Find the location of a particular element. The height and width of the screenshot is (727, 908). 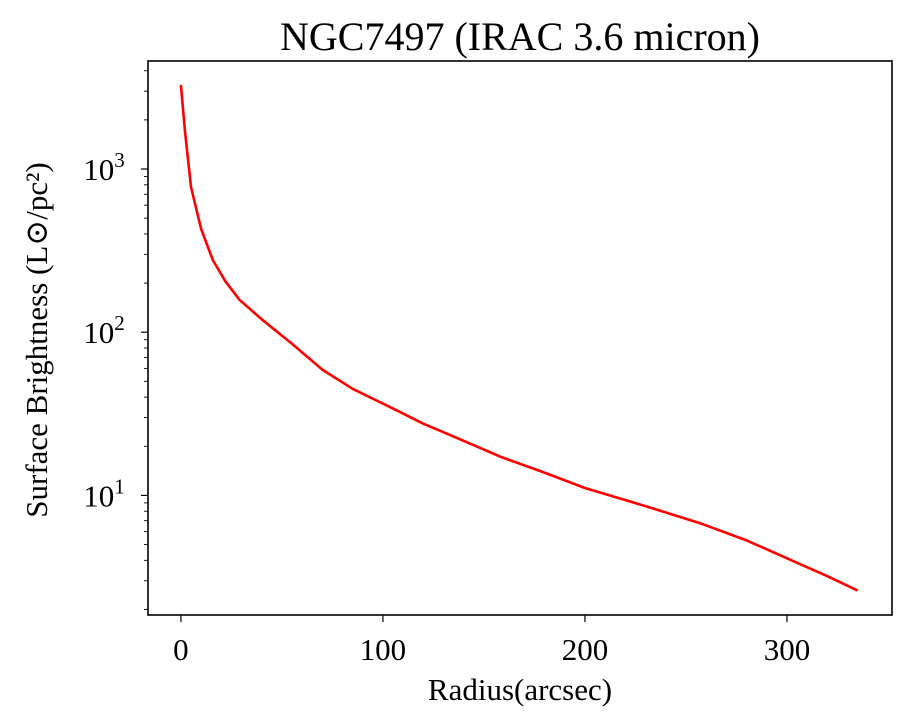

x-tick-label: 0 is located at coordinates (181, 649).